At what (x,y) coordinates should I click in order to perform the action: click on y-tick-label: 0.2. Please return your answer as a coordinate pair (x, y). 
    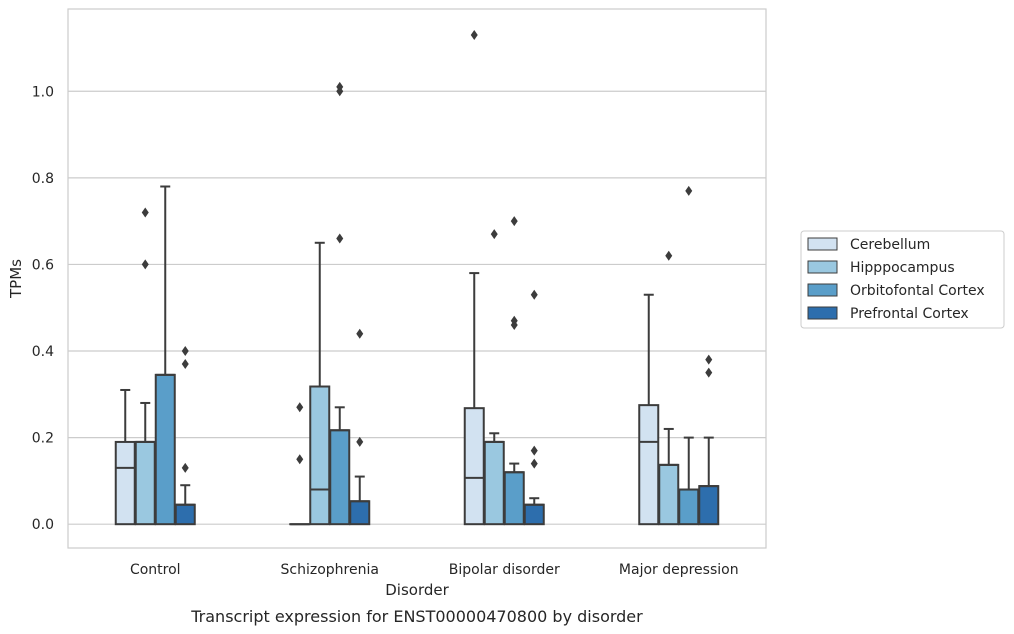
    Looking at the image, I should click on (43, 439).